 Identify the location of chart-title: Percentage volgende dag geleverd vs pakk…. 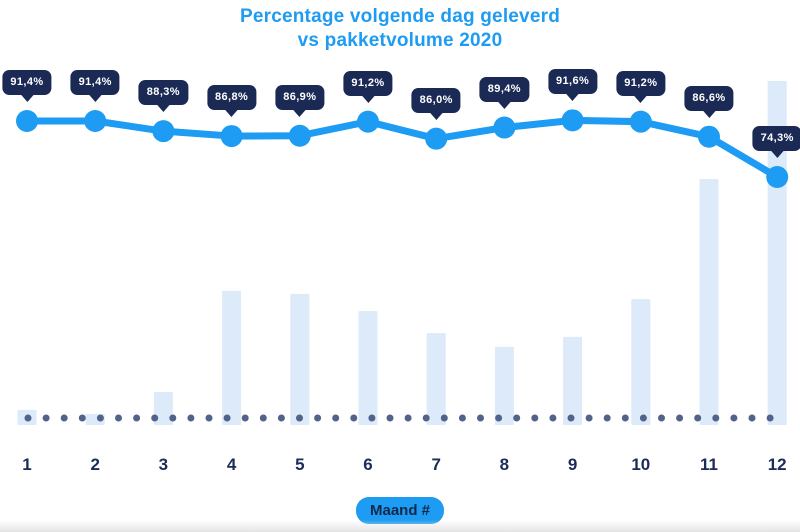
(400, 29).